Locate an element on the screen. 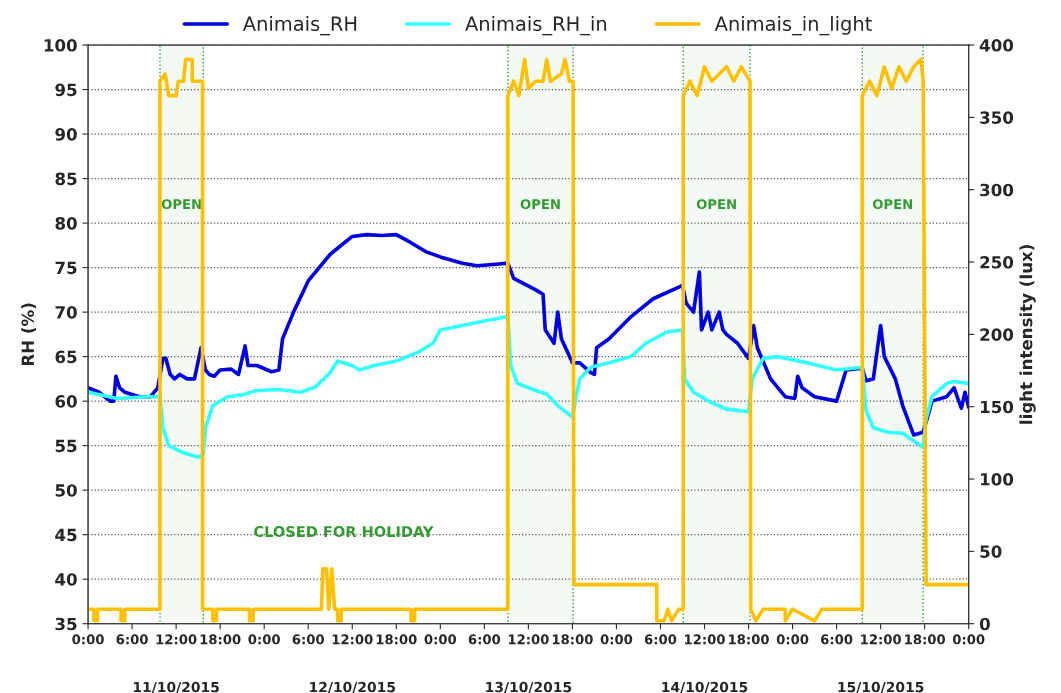 The height and width of the screenshot is (693, 1061). y-tick-label: 40 is located at coordinates (66, 579).